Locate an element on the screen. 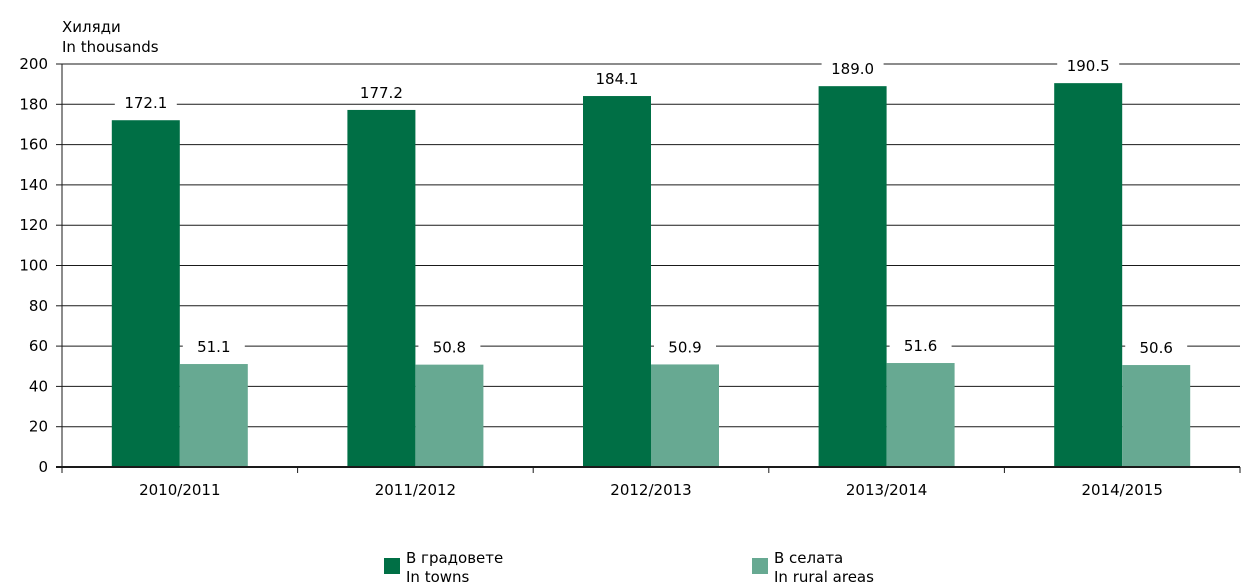 Image resolution: width=1258 pixels, height=584 pixels. y-tick-label: 140 is located at coordinates (33, 185).